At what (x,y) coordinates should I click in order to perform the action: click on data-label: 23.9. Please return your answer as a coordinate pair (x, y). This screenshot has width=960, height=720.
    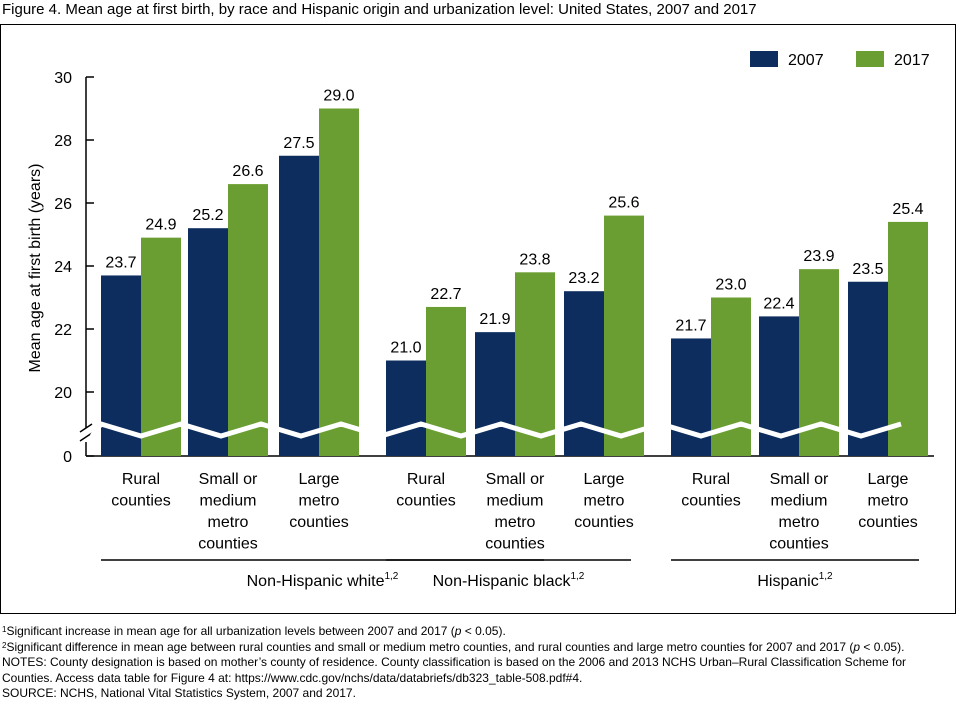
    Looking at the image, I should click on (818, 256).